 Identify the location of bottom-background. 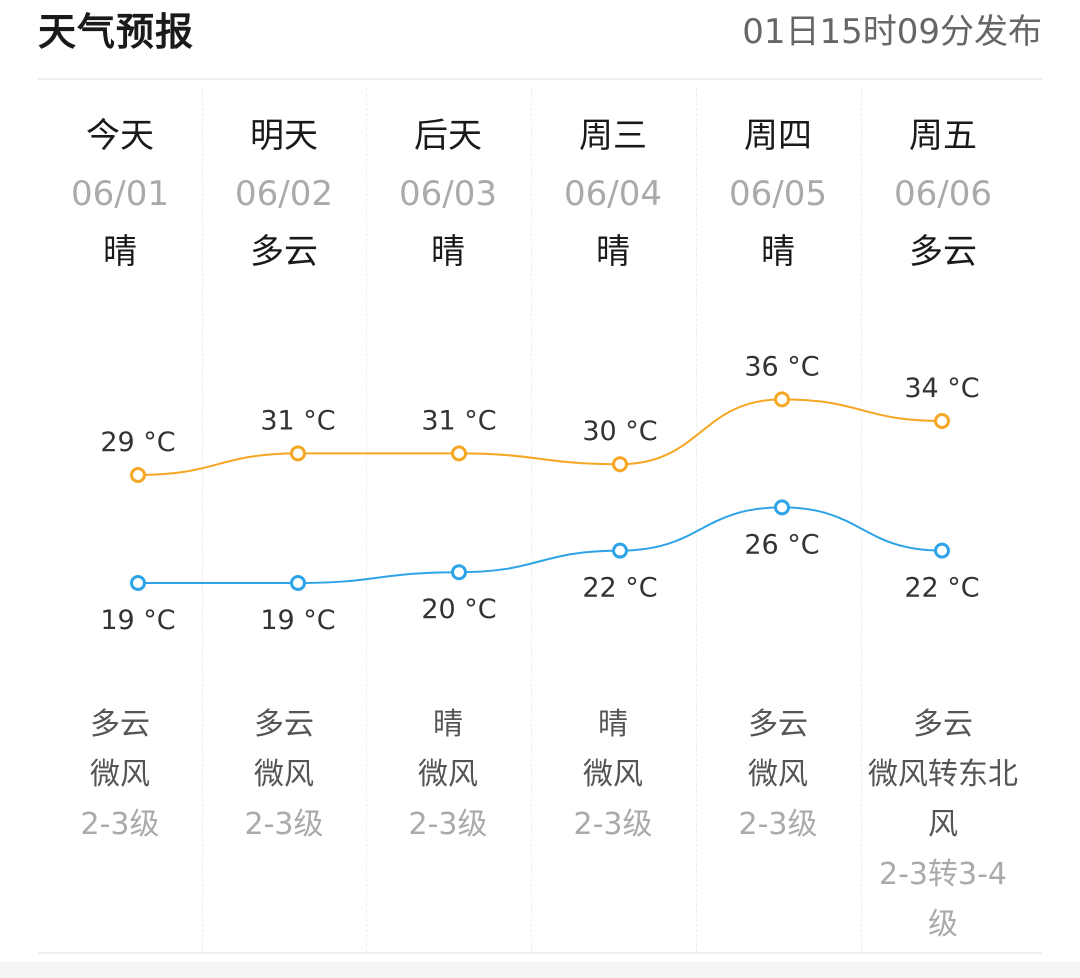
(540, 970).